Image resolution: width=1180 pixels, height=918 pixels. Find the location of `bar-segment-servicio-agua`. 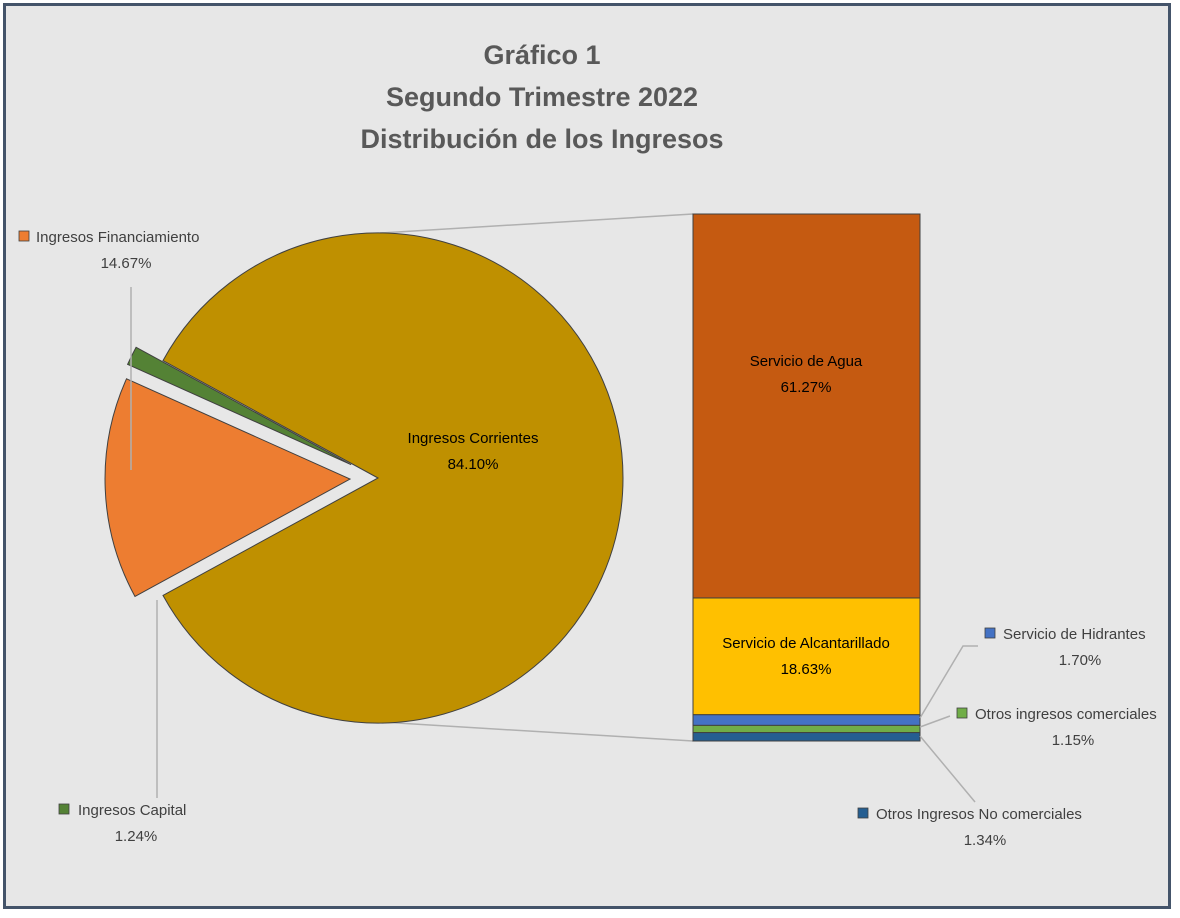

bar-segment-servicio-agua is located at coordinates (806, 406).